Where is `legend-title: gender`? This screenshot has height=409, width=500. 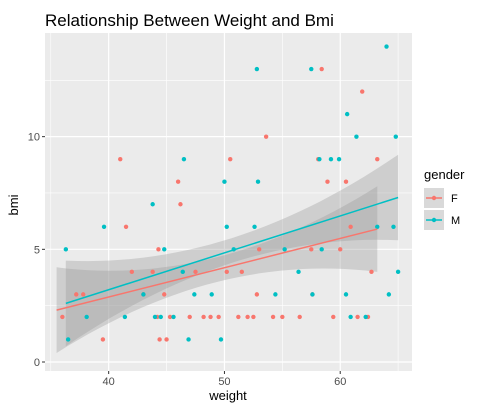
legend-title: gender is located at coordinates (444, 174).